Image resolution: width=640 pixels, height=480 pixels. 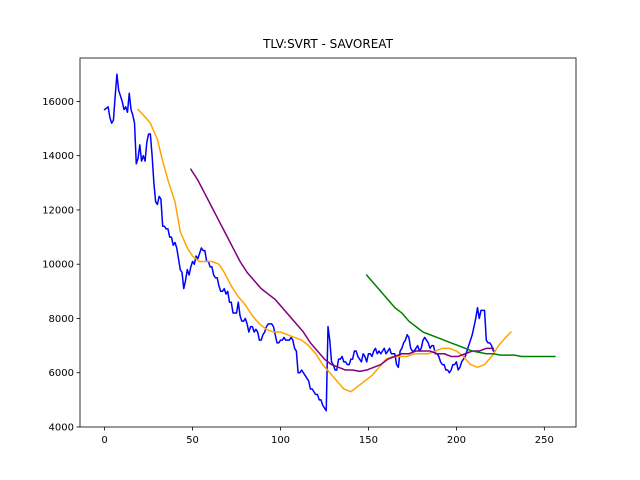 I want to click on y-tick-label: 12000, so click(x=58, y=210).